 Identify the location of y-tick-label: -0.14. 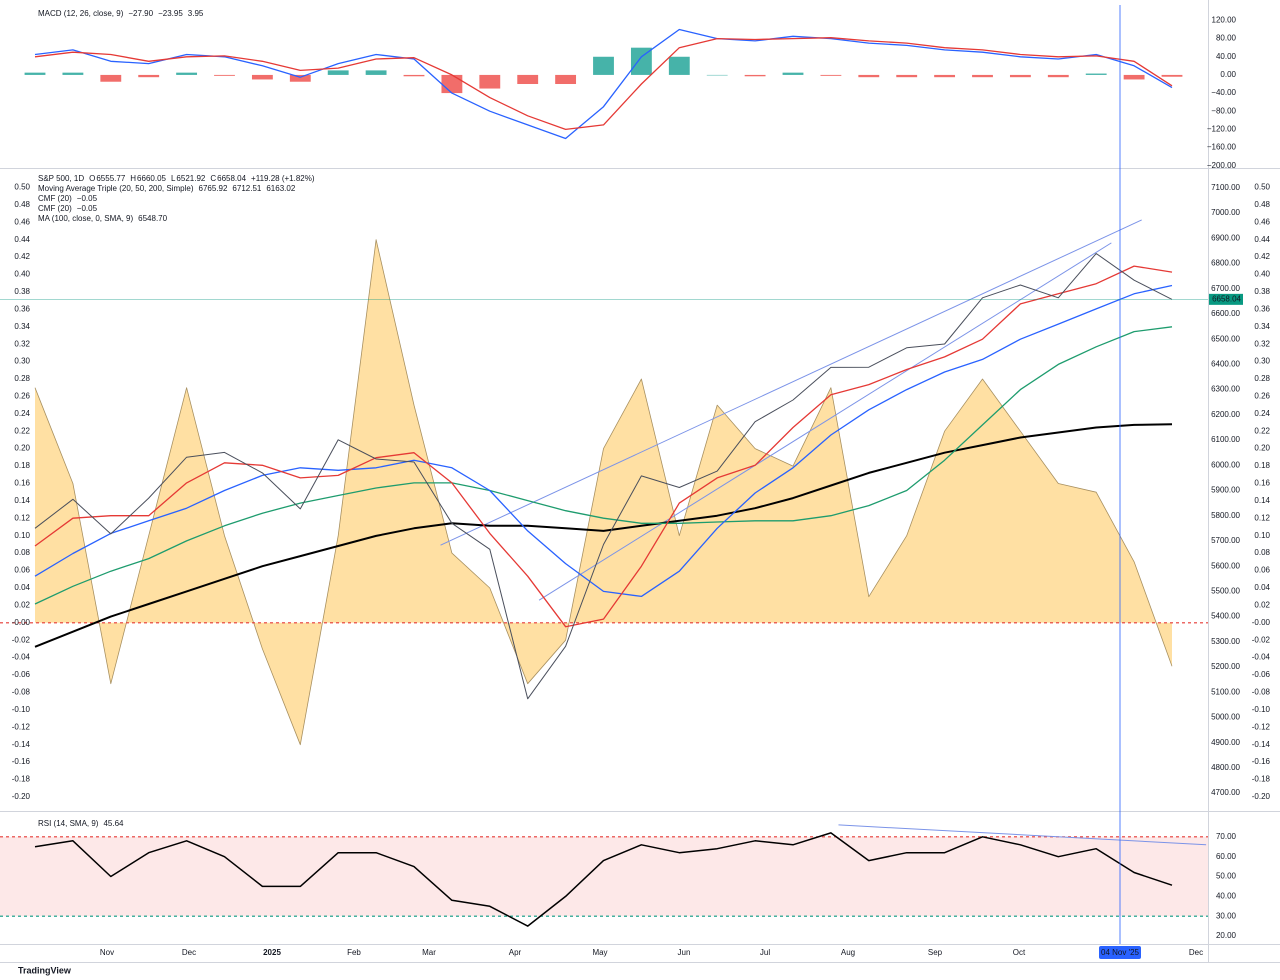
(1261, 744).